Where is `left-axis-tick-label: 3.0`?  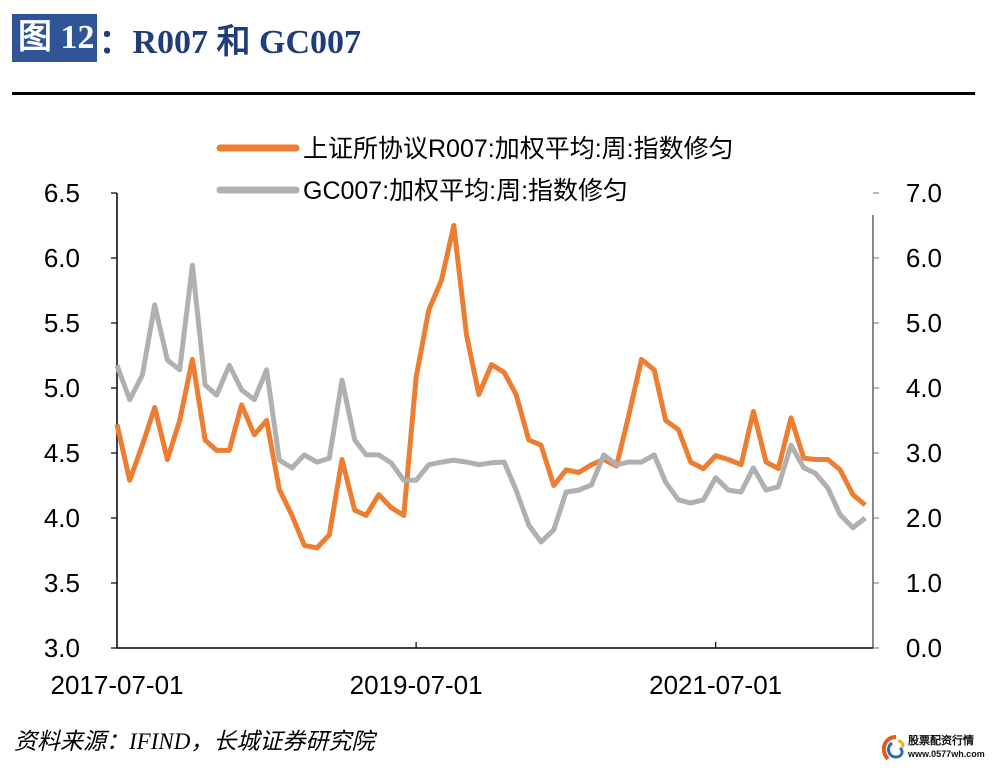 left-axis-tick-label: 3.0 is located at coordinates (62, 648).